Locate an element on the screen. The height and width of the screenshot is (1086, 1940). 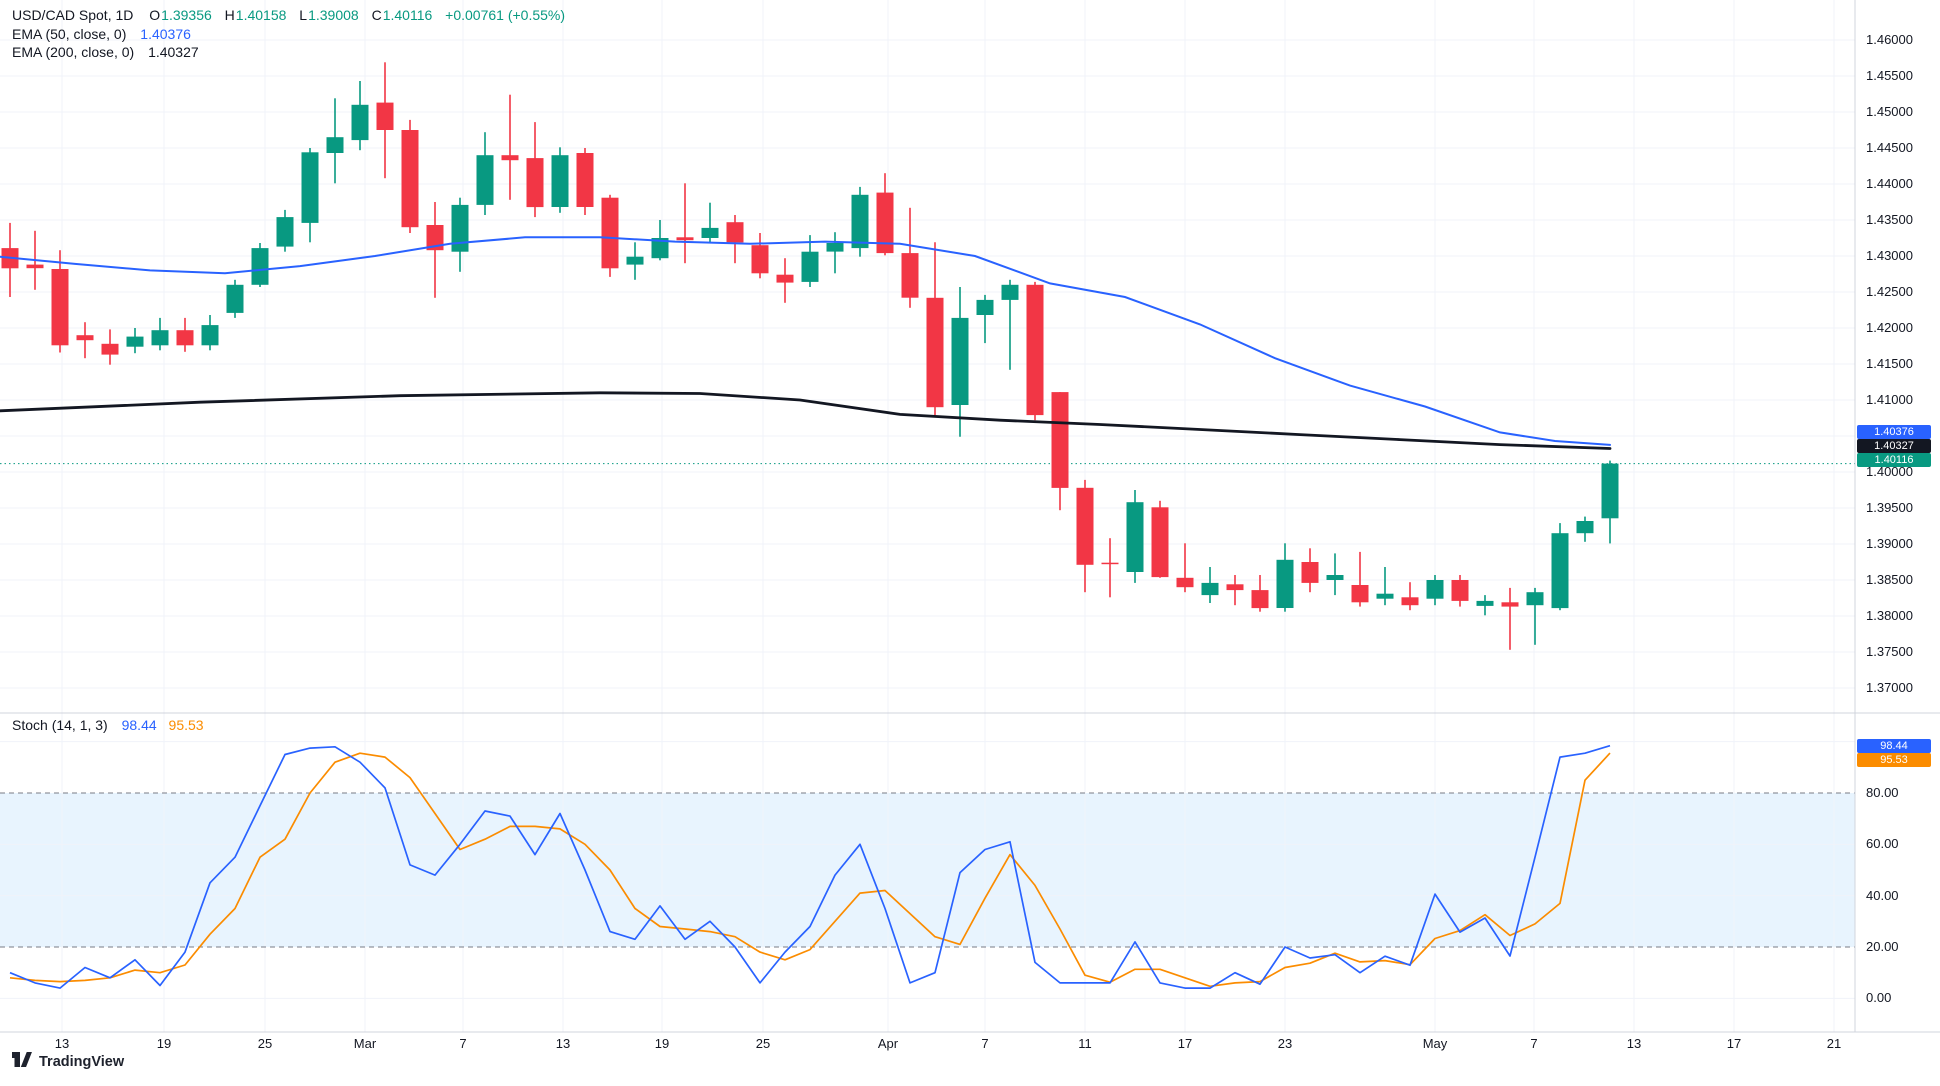
stoch-legend: Stoch (14, 1, 3) 98.44 95.53 is located at coordinates (108, 725).